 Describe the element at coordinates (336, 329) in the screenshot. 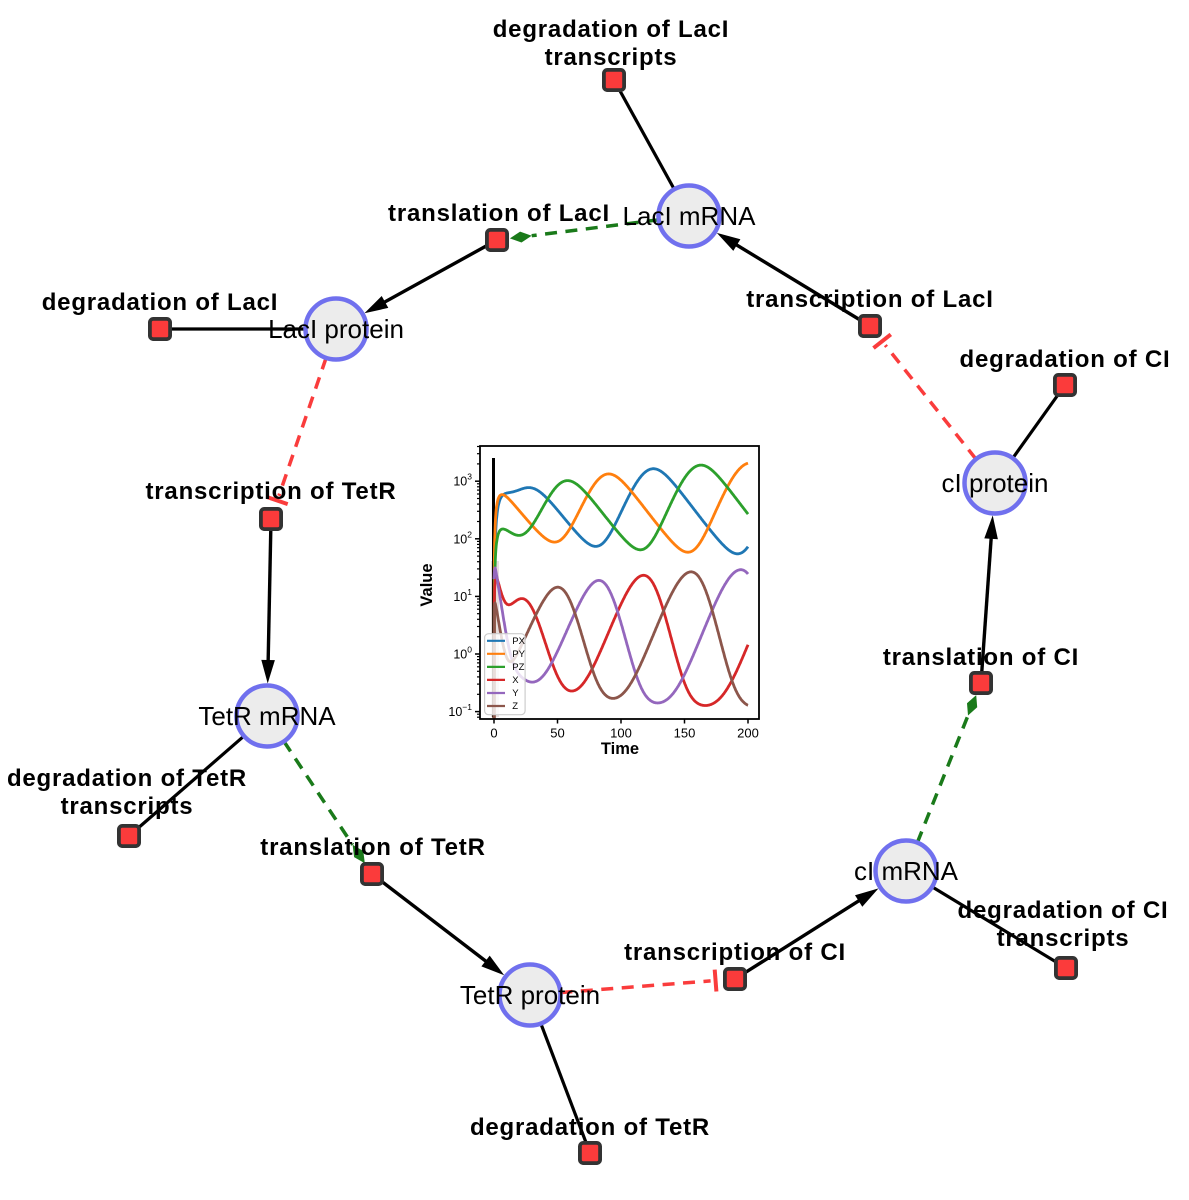

I see `svg-text: LacI protein` at that location.